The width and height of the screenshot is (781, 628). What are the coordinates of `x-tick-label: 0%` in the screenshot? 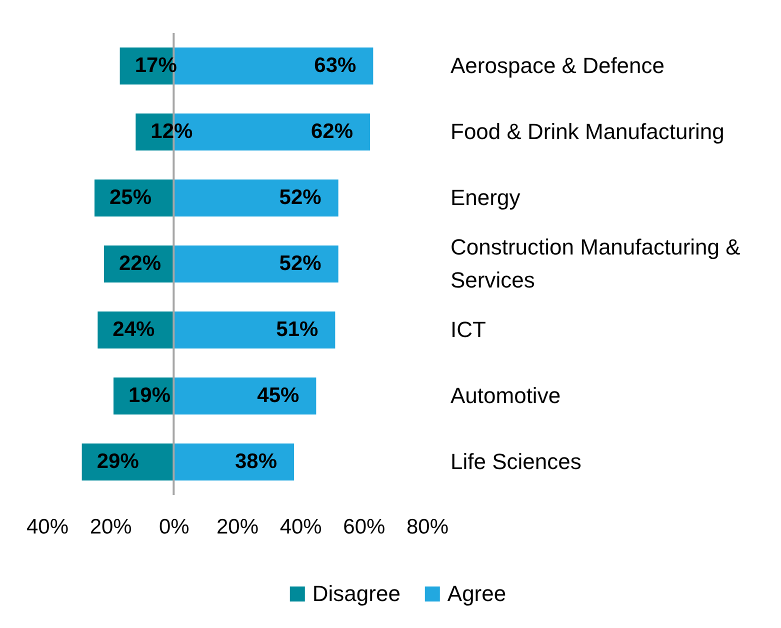 It's located at (174, 527).